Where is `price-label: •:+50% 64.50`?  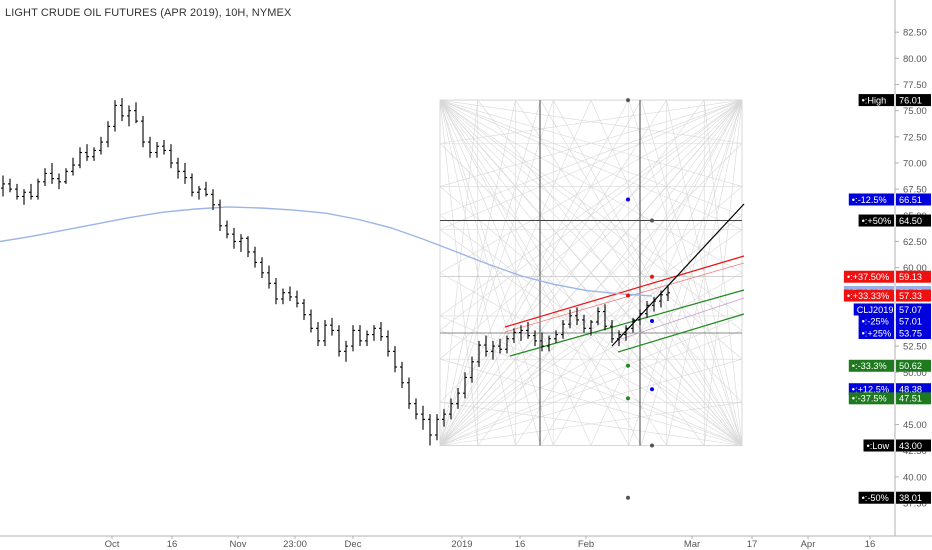 price-label: •:+50% 64.50 is located at coordinates (894, 220).